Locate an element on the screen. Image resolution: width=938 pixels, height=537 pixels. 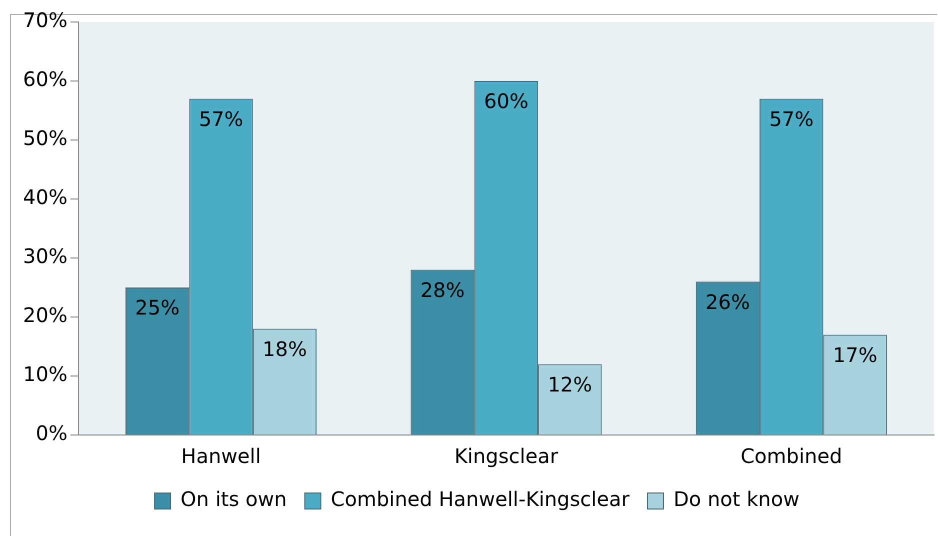
x-tick-label: Kingsclear is located at coordinates (506, 456).